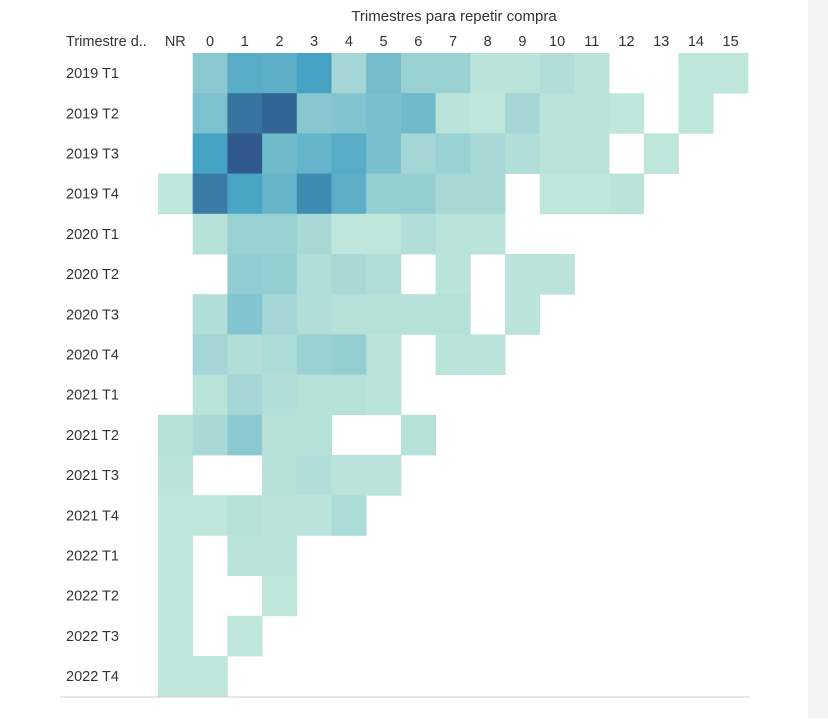  What do you see at coordinates (280, 314) in the screenshot?
I see `heatmap-cell: 2020 T3 / 2` at bounding box center [280, 314].